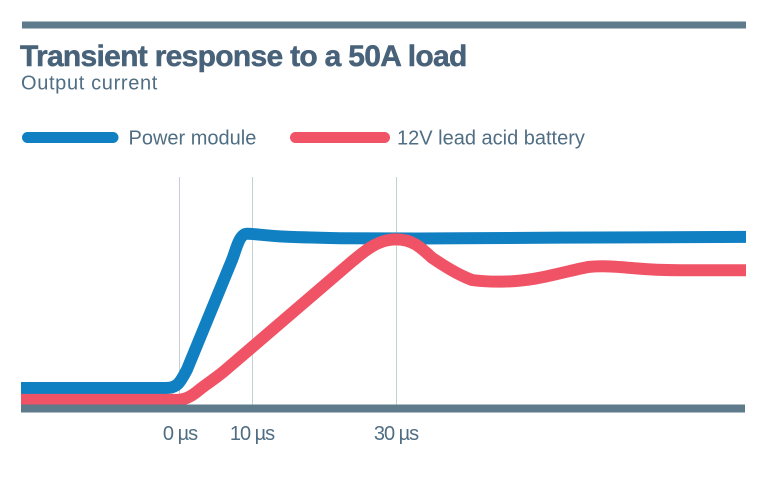  Describe the element at coordinates (180, 434) in the screenshot. I see `svg-text: 0 µs` at that location.